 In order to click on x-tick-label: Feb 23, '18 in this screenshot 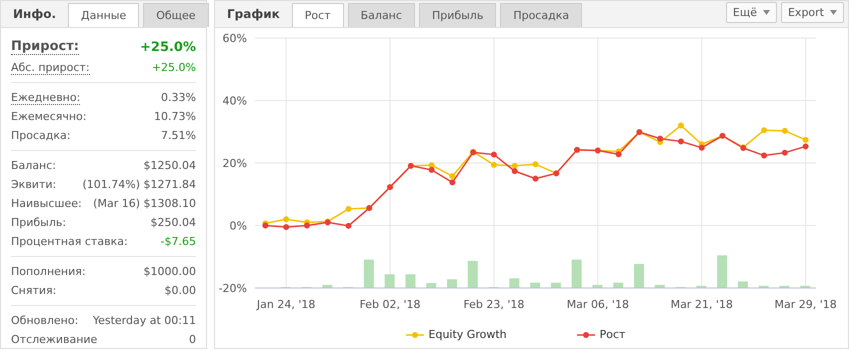, I will do `click(493, 304)`.